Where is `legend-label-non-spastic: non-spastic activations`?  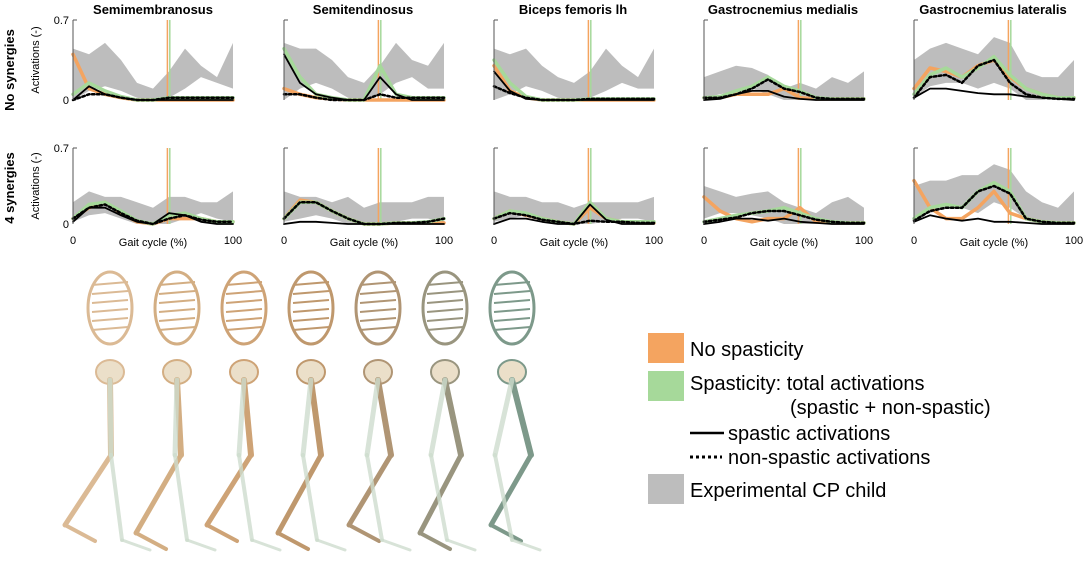
legend-label-non-spastic: non-spastic activations is located at coordinates (829, 458).